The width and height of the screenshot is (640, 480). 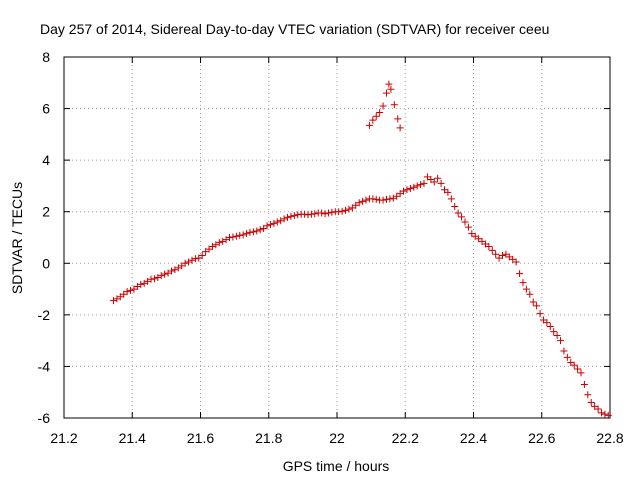 I want to click on x-tick-label: 21.2, so click(x=63, y=438).